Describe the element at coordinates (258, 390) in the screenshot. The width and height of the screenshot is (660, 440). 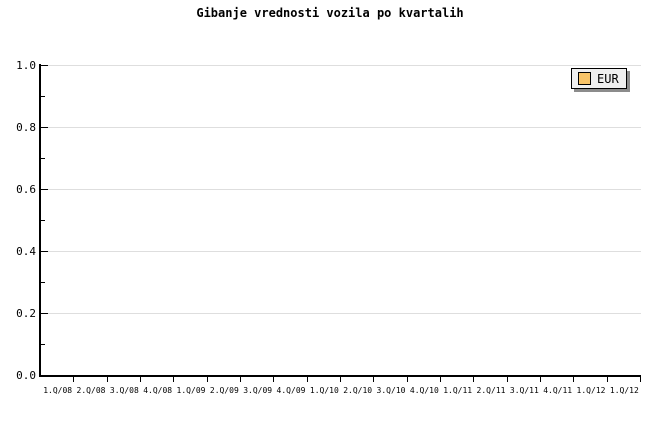
I see `x-tick-label: 3.Q/09` at that location.